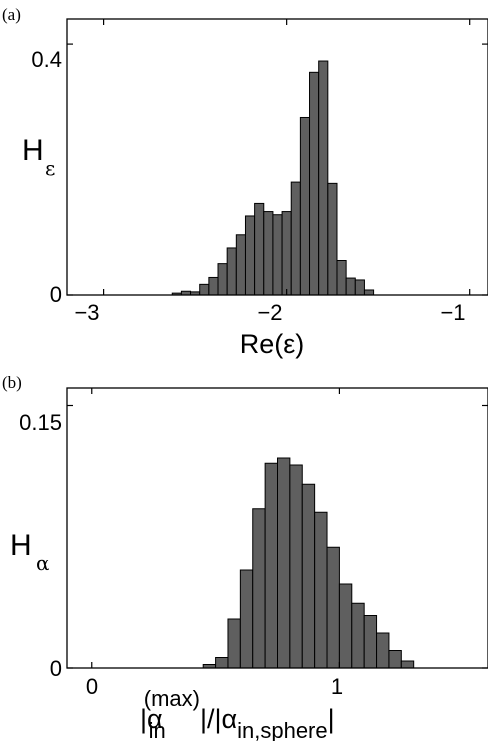  What do you see at coordinates (40, 422) in the screenshot?
I see `y-tick-label: 0.15` at bounding box center [40, 422].